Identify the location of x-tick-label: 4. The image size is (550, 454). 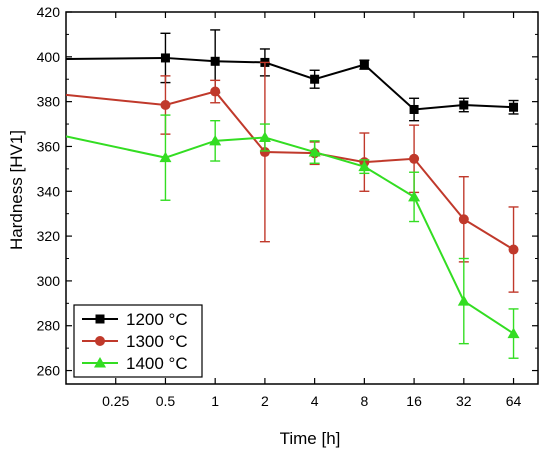
(315, 401).